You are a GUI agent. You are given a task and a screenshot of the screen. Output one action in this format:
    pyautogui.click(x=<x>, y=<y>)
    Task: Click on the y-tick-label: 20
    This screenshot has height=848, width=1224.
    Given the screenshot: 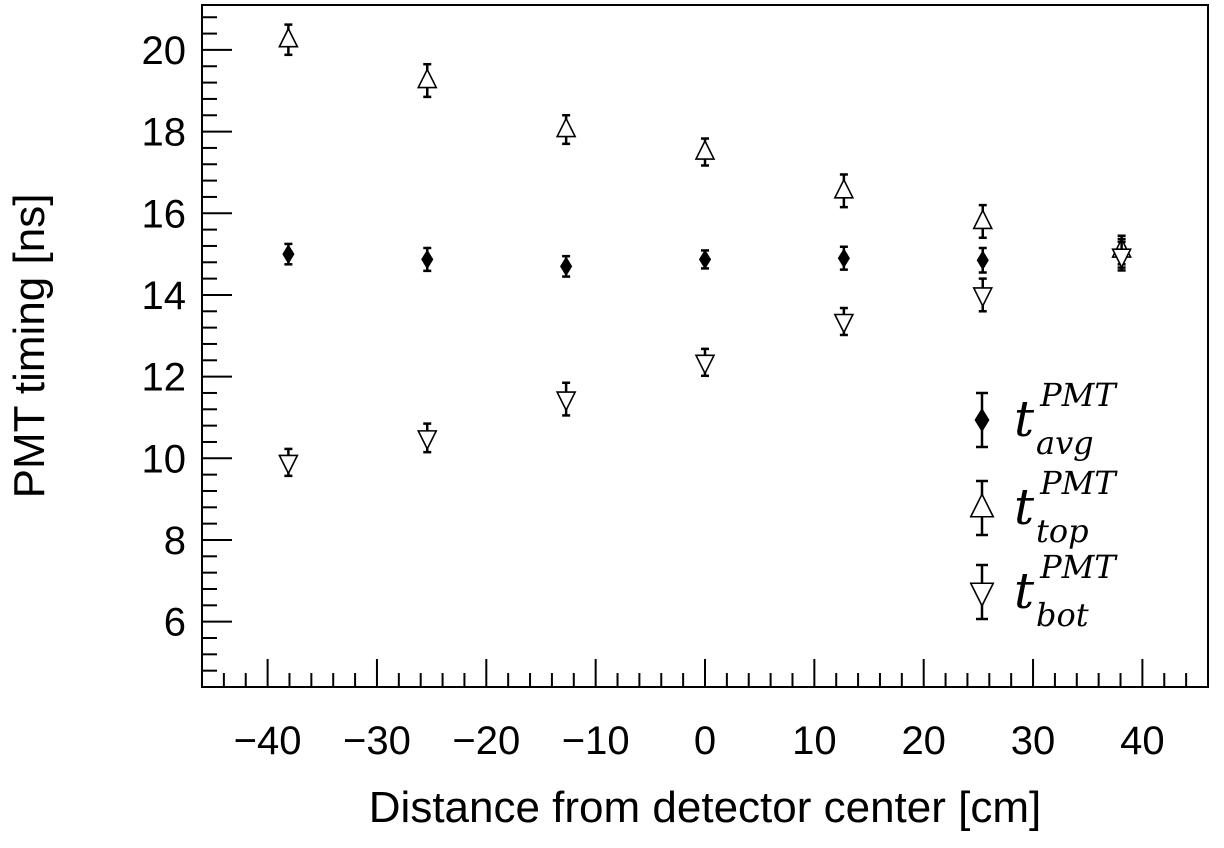 What is the action you would take?
    pyautogui.click(x=164, y=51)
    